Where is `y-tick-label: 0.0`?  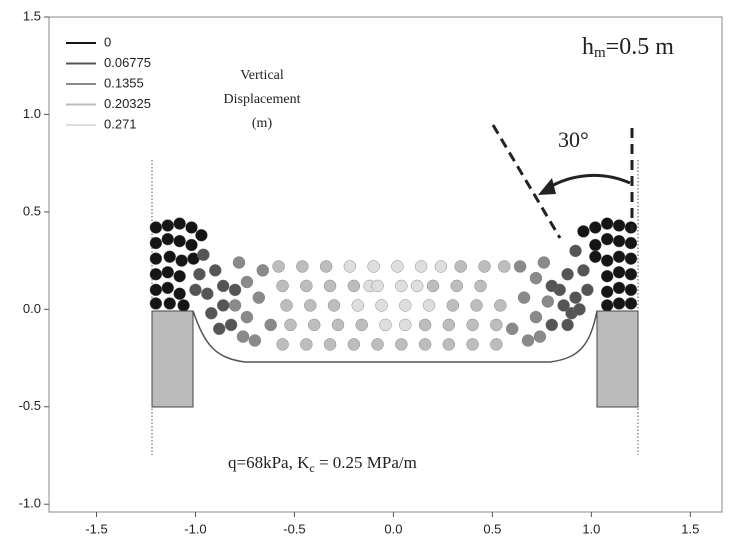 y-tick-label: 0.0 is located at coordinates (32, 308).